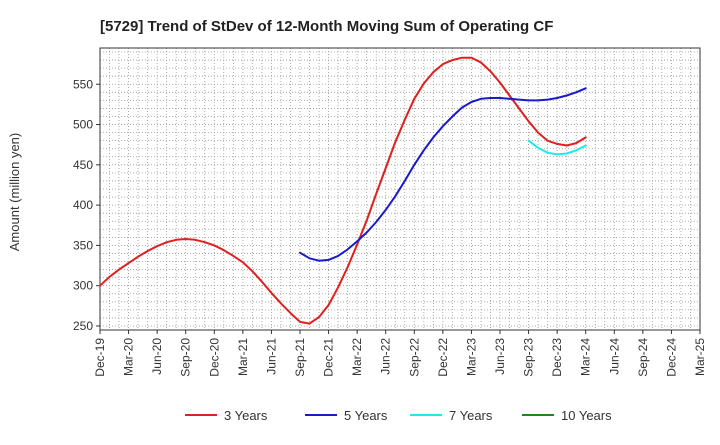 The image size is (720, 445). Describe the element at coordinates (471, 415) in the screenshot. I see `legend-label-7-years: 7 Years` at that location.